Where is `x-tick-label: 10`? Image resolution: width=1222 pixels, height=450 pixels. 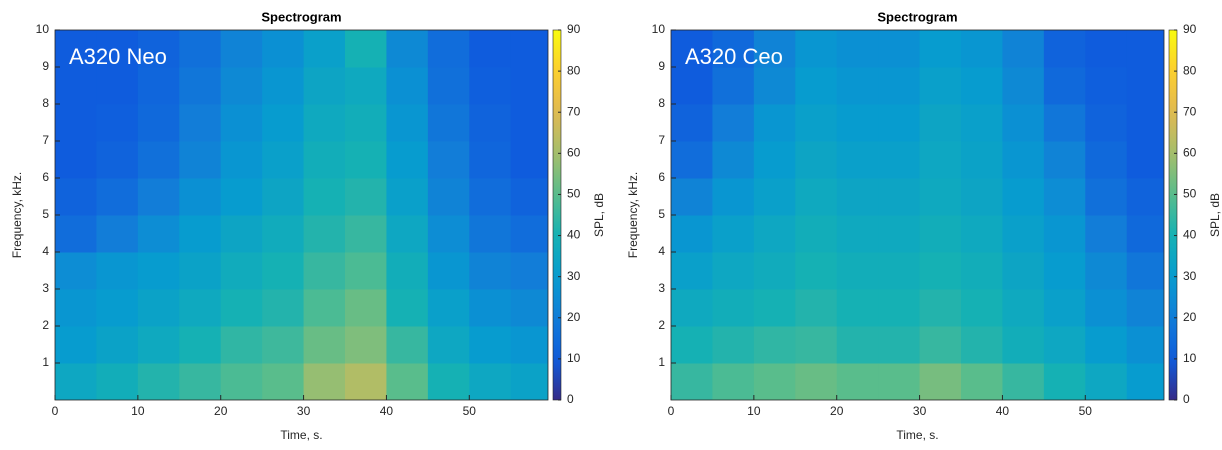 x-tick-label: 10 is located at coordinates (138, 411).